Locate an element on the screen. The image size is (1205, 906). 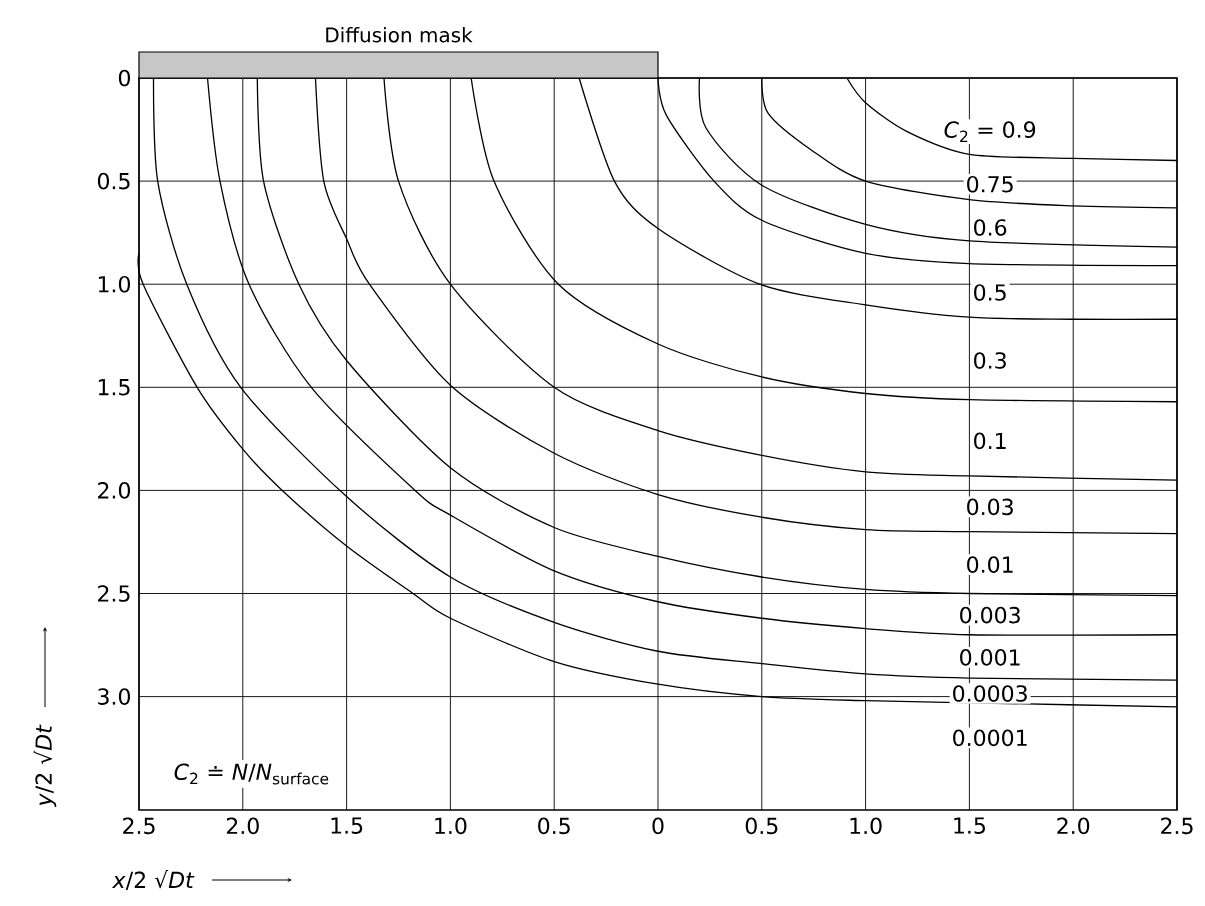
y-tick-label: 0 is located at coordinates (124, 78).